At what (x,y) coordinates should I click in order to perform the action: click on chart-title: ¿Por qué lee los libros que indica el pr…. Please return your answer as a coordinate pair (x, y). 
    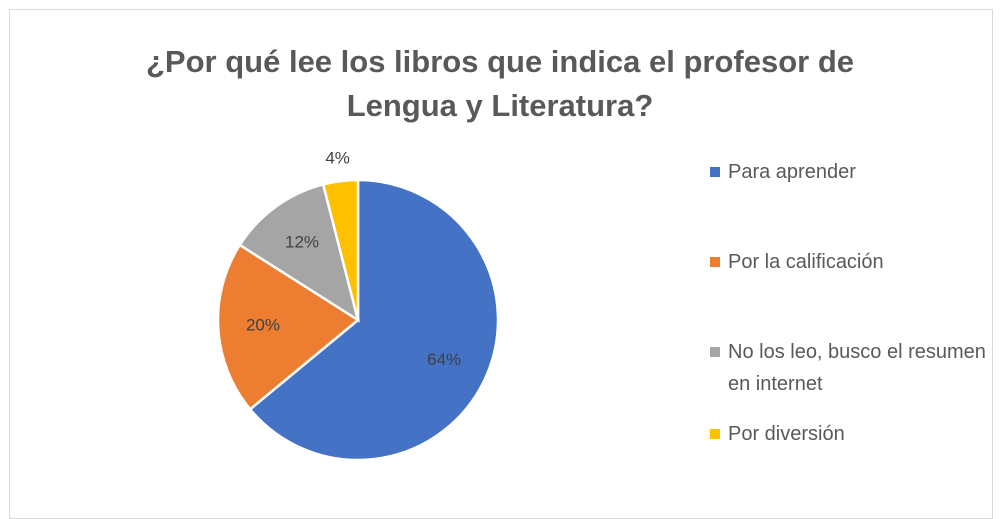
    Looking at the image, I should click on (500, 83).